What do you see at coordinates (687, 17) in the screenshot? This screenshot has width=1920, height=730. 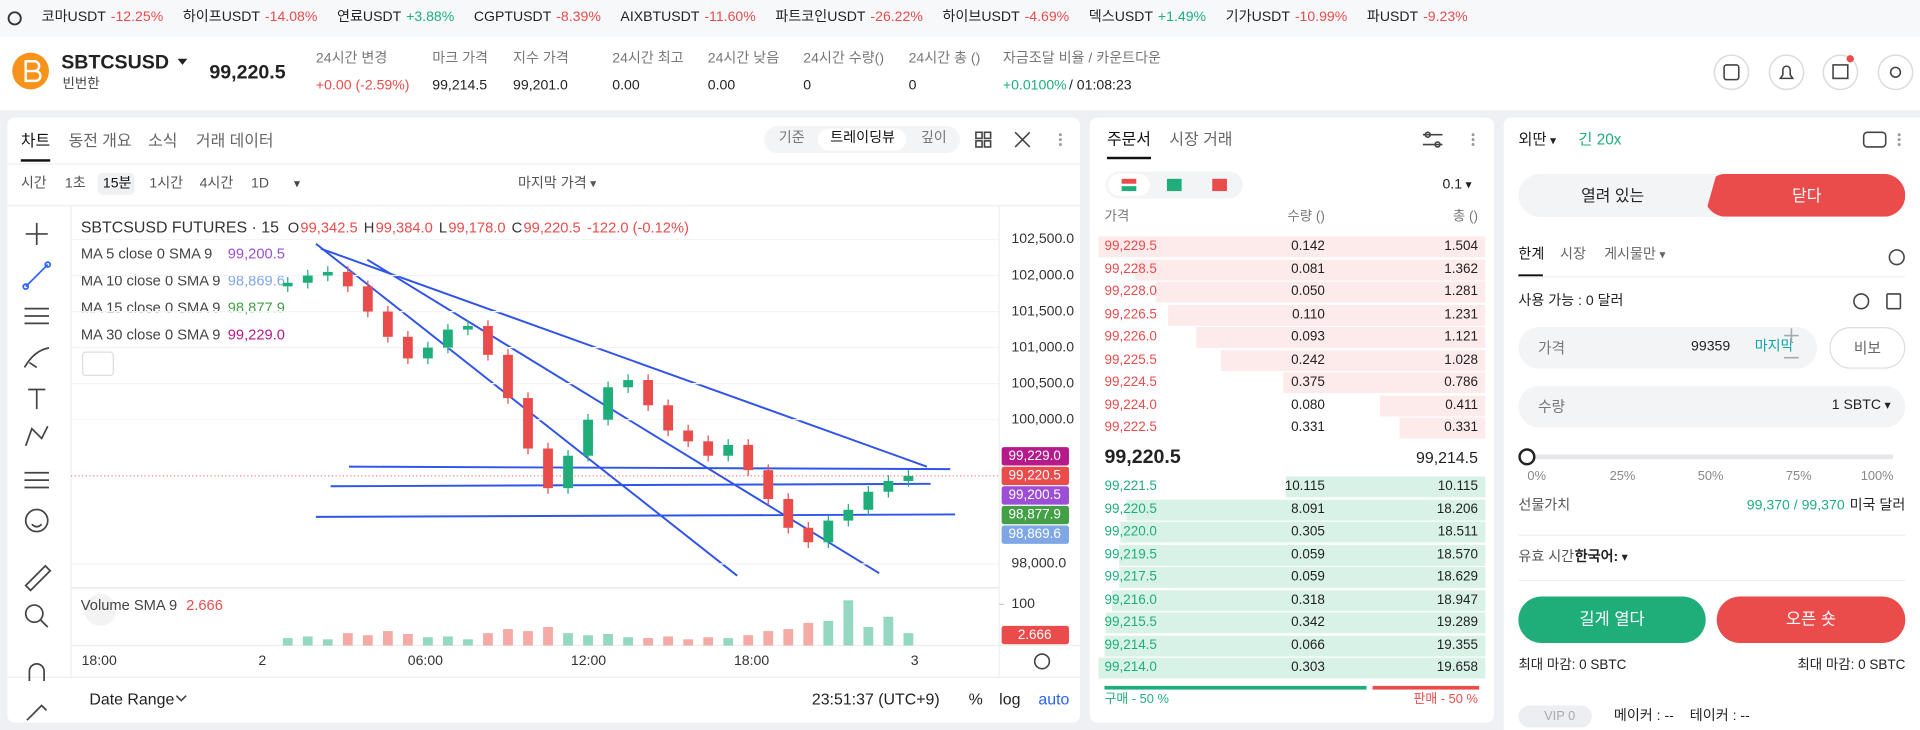 I see `ticker-item: AIXBTUSDT -11.60%` at bounding box center [687, 17].